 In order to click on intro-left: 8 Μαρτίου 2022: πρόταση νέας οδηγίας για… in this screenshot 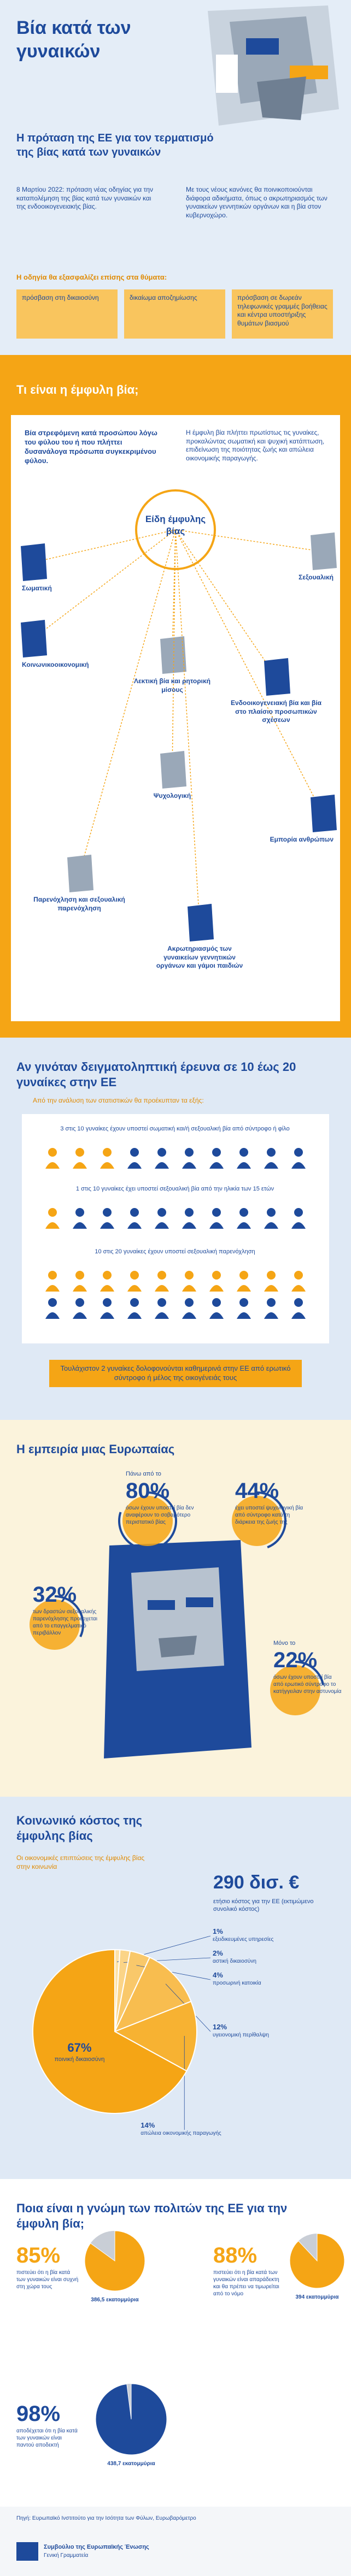, I will do `click(84, 198)`.